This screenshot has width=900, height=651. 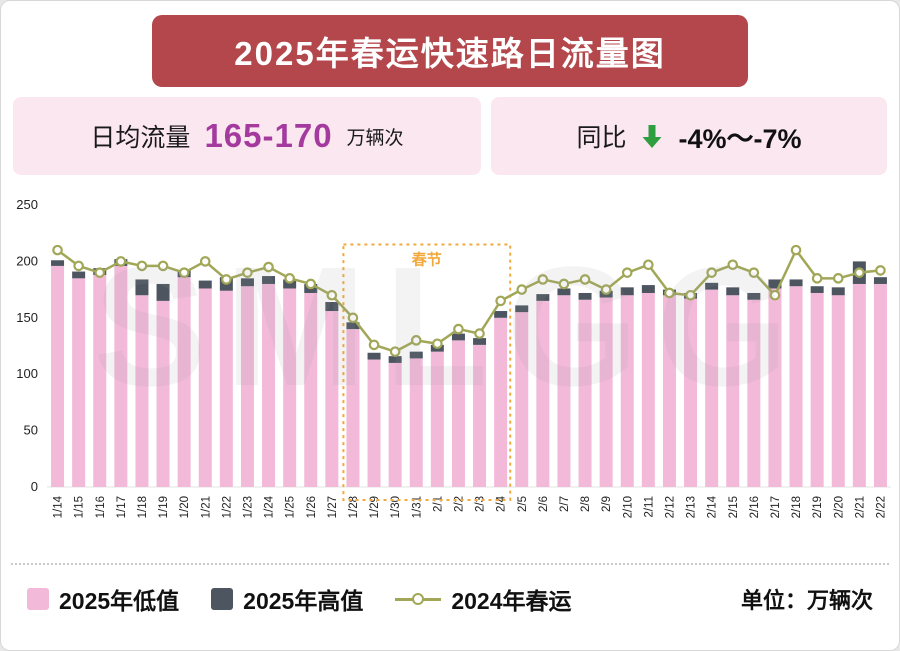 I want to click on svg-text: 1/14, so click(x=59, y=506).